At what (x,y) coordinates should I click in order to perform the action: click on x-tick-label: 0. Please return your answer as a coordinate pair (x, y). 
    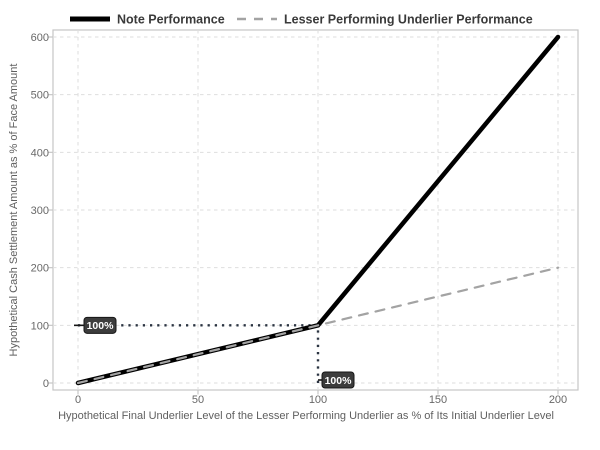
    Looking at the image, I should click on (78, 400).